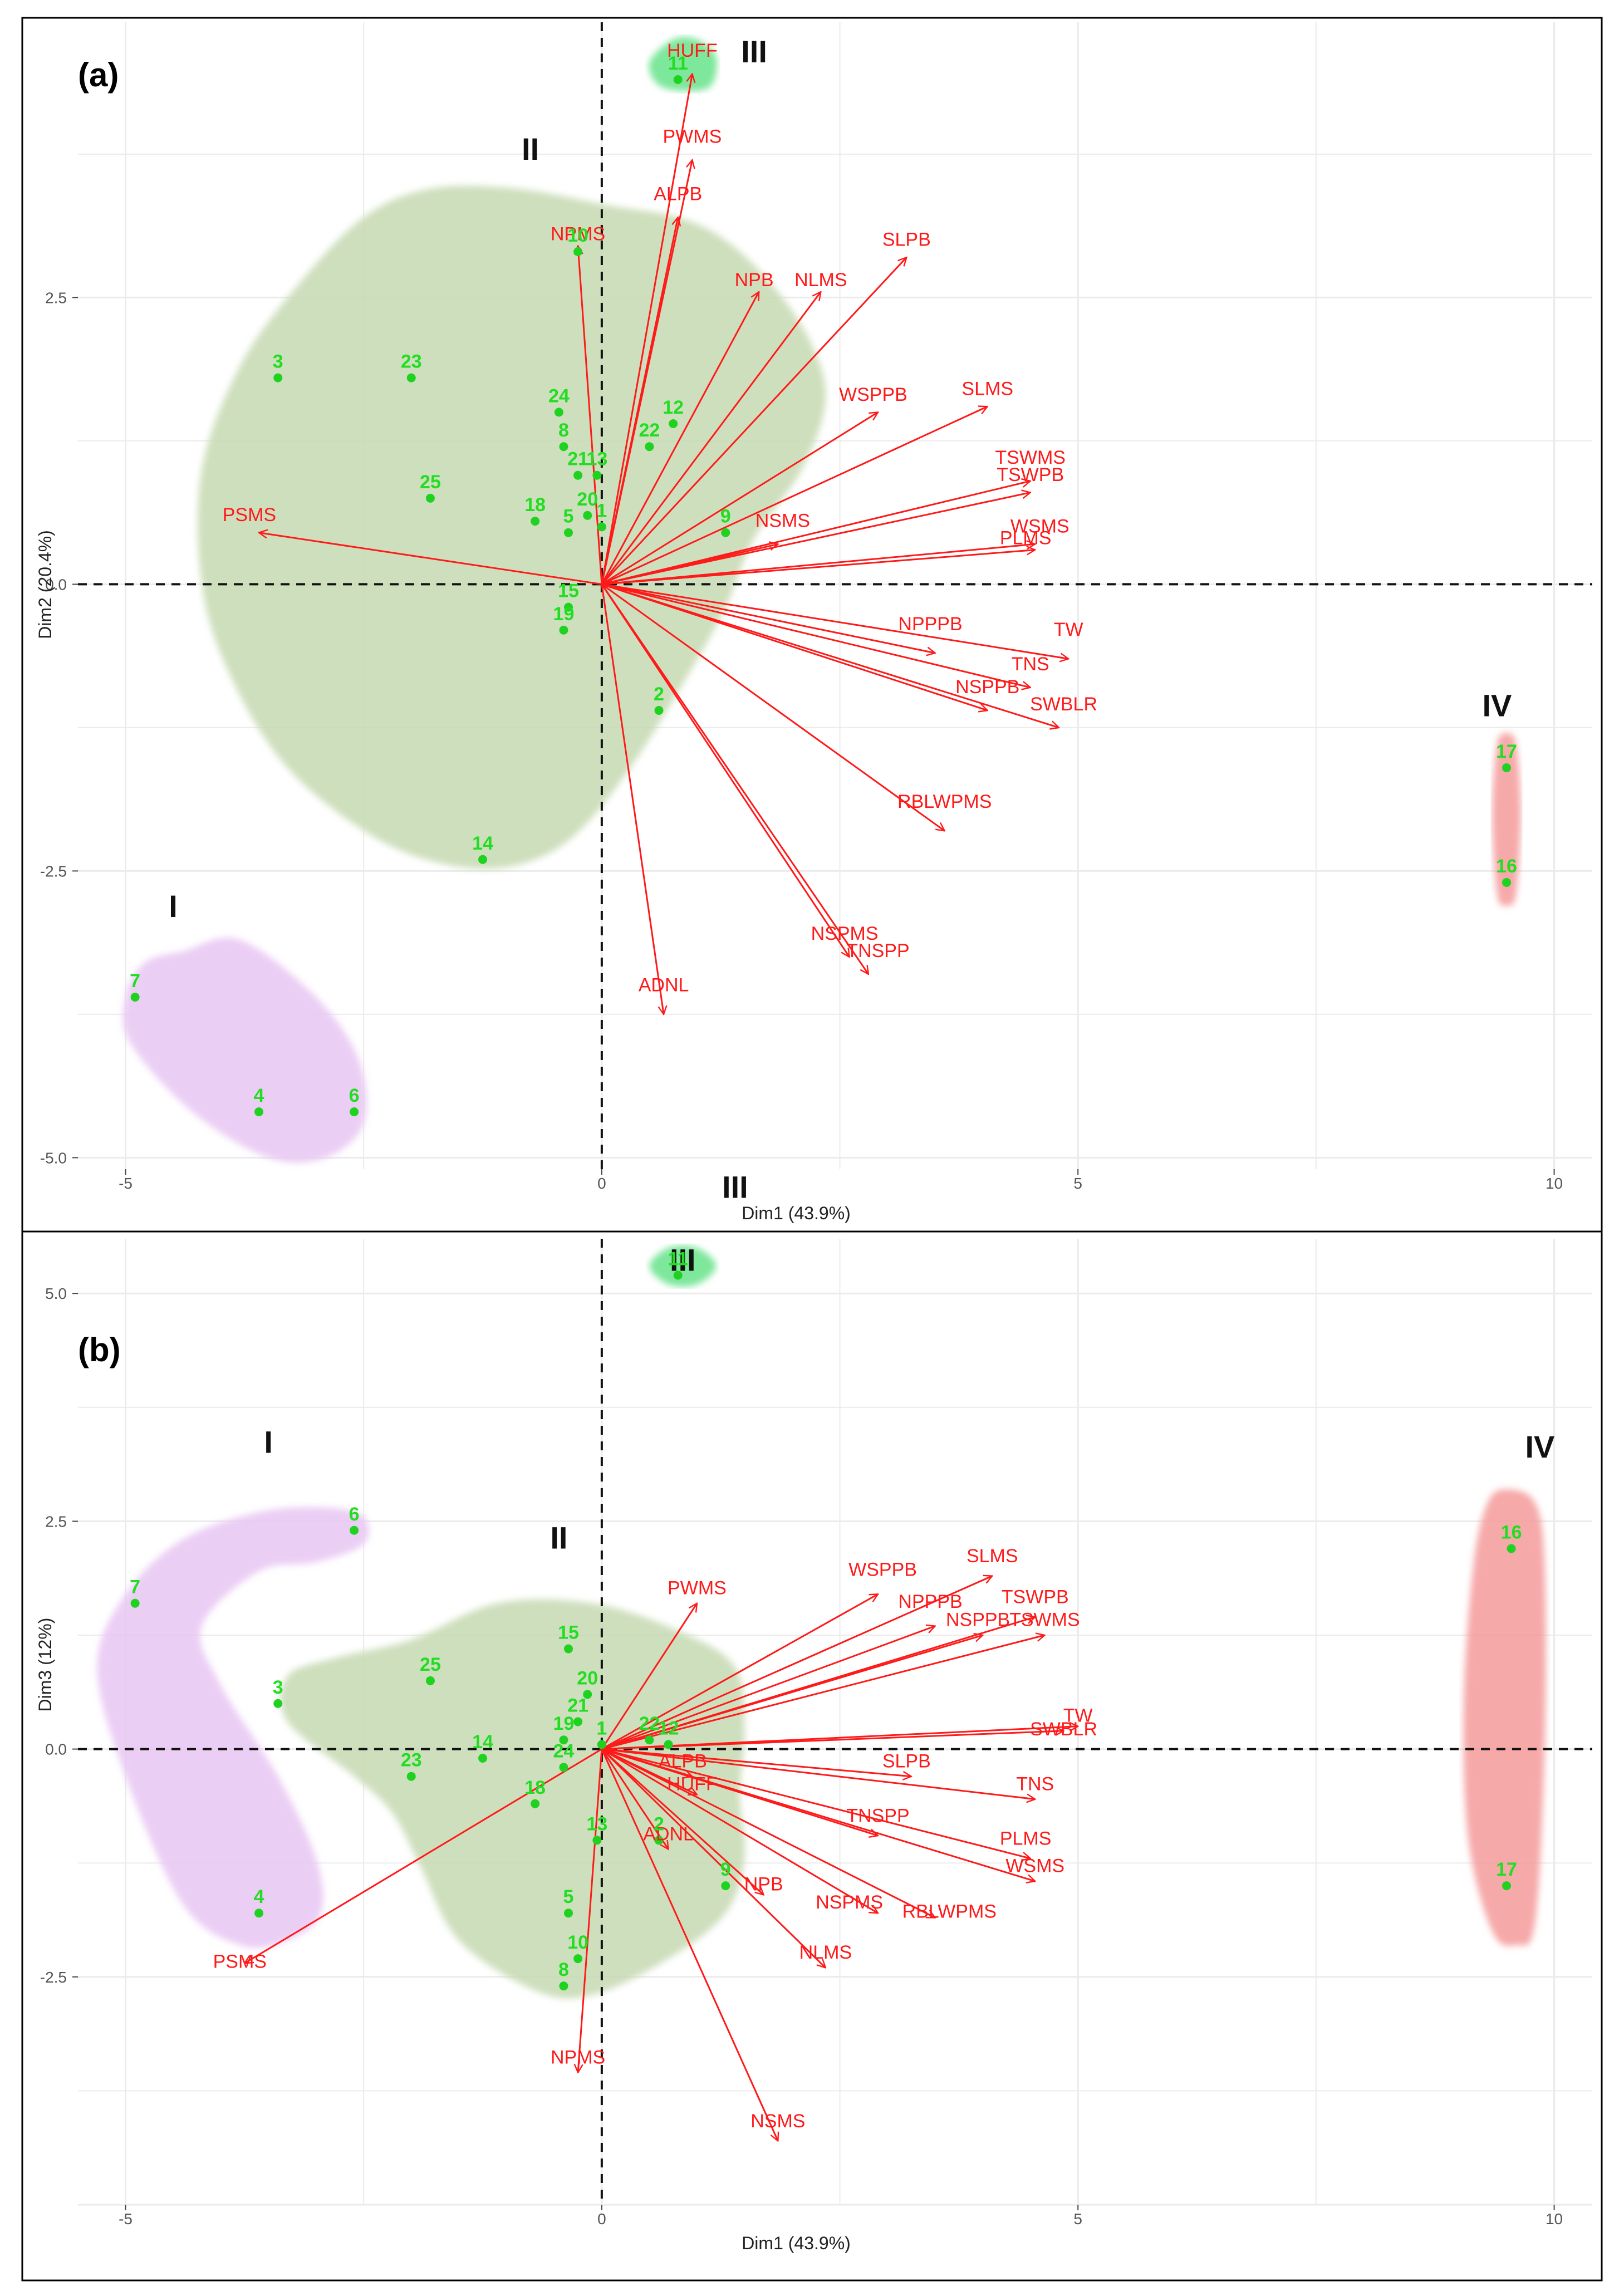 This screenshot has height=2286, width=1624. Describe the element at coordinates (777, 2121) in the screenshot. I see `variable-label-NSMS: NSMS` at that location.